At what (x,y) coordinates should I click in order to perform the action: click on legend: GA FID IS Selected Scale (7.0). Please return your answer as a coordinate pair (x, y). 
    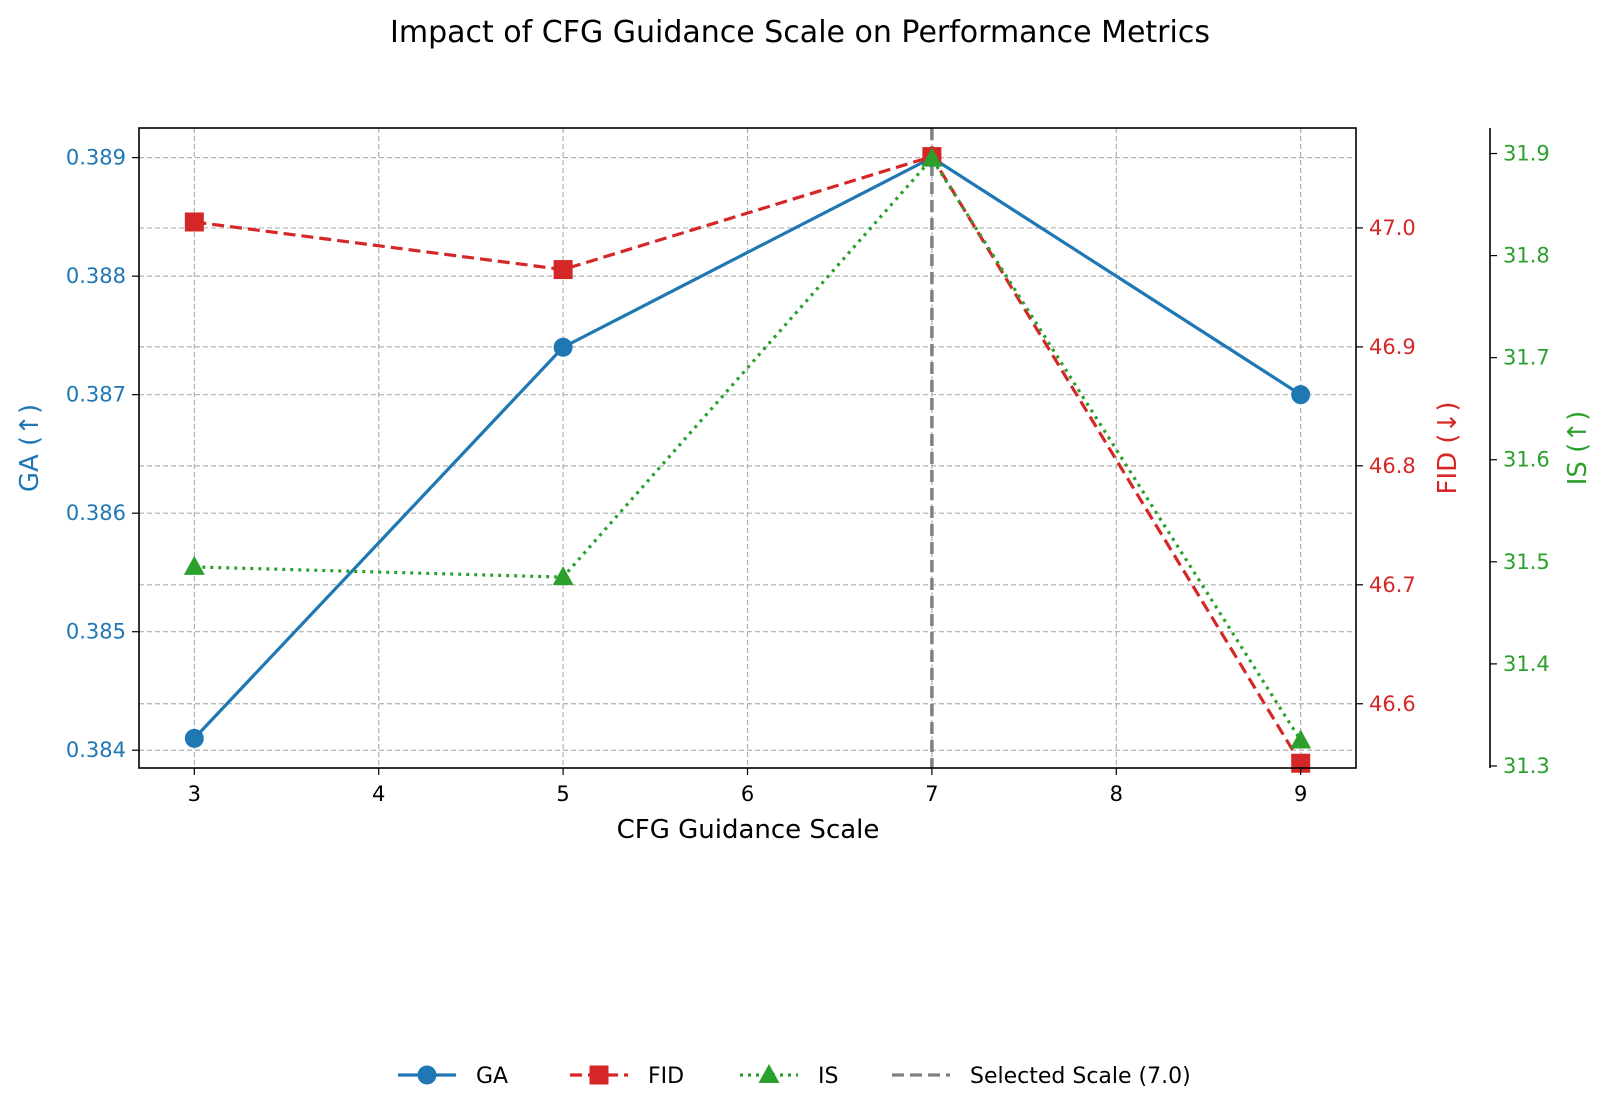
    Looking at the image, I should click on (794, 1076).